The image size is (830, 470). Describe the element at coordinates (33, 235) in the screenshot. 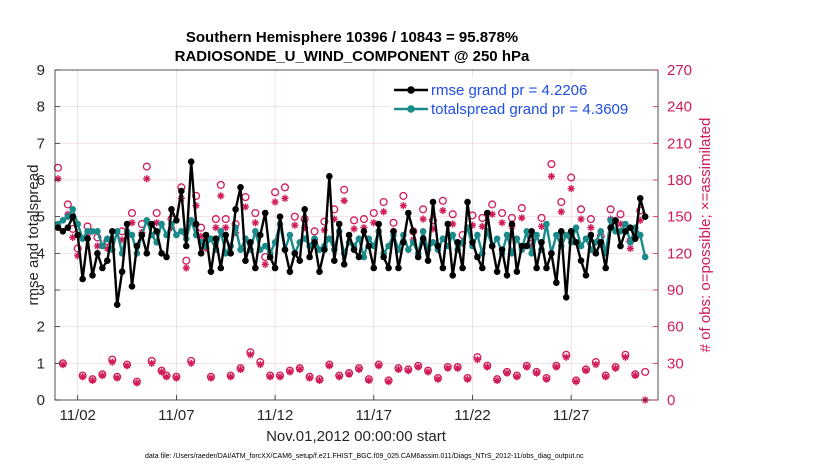

I see `y-axis-label: rmse and totalspread` at that location.